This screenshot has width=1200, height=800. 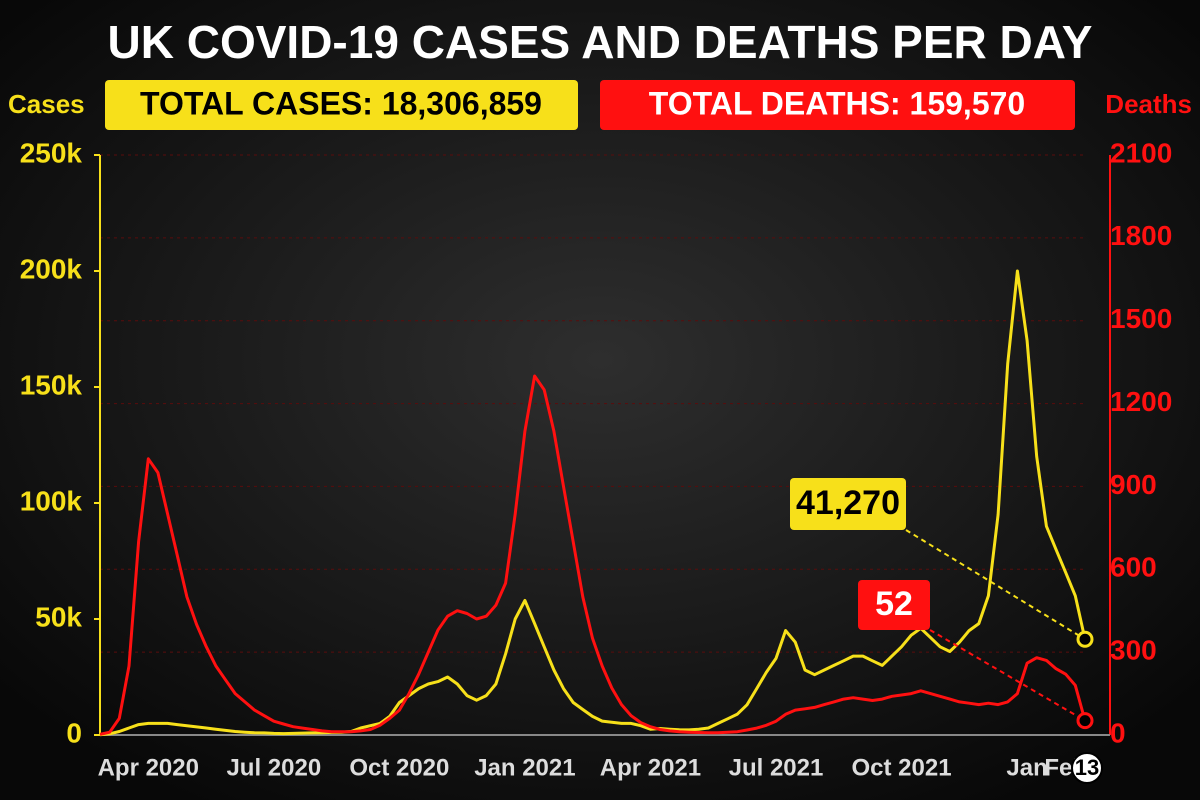 I want to click on y2-tick-label: 0, so click(x=1118, y=732).